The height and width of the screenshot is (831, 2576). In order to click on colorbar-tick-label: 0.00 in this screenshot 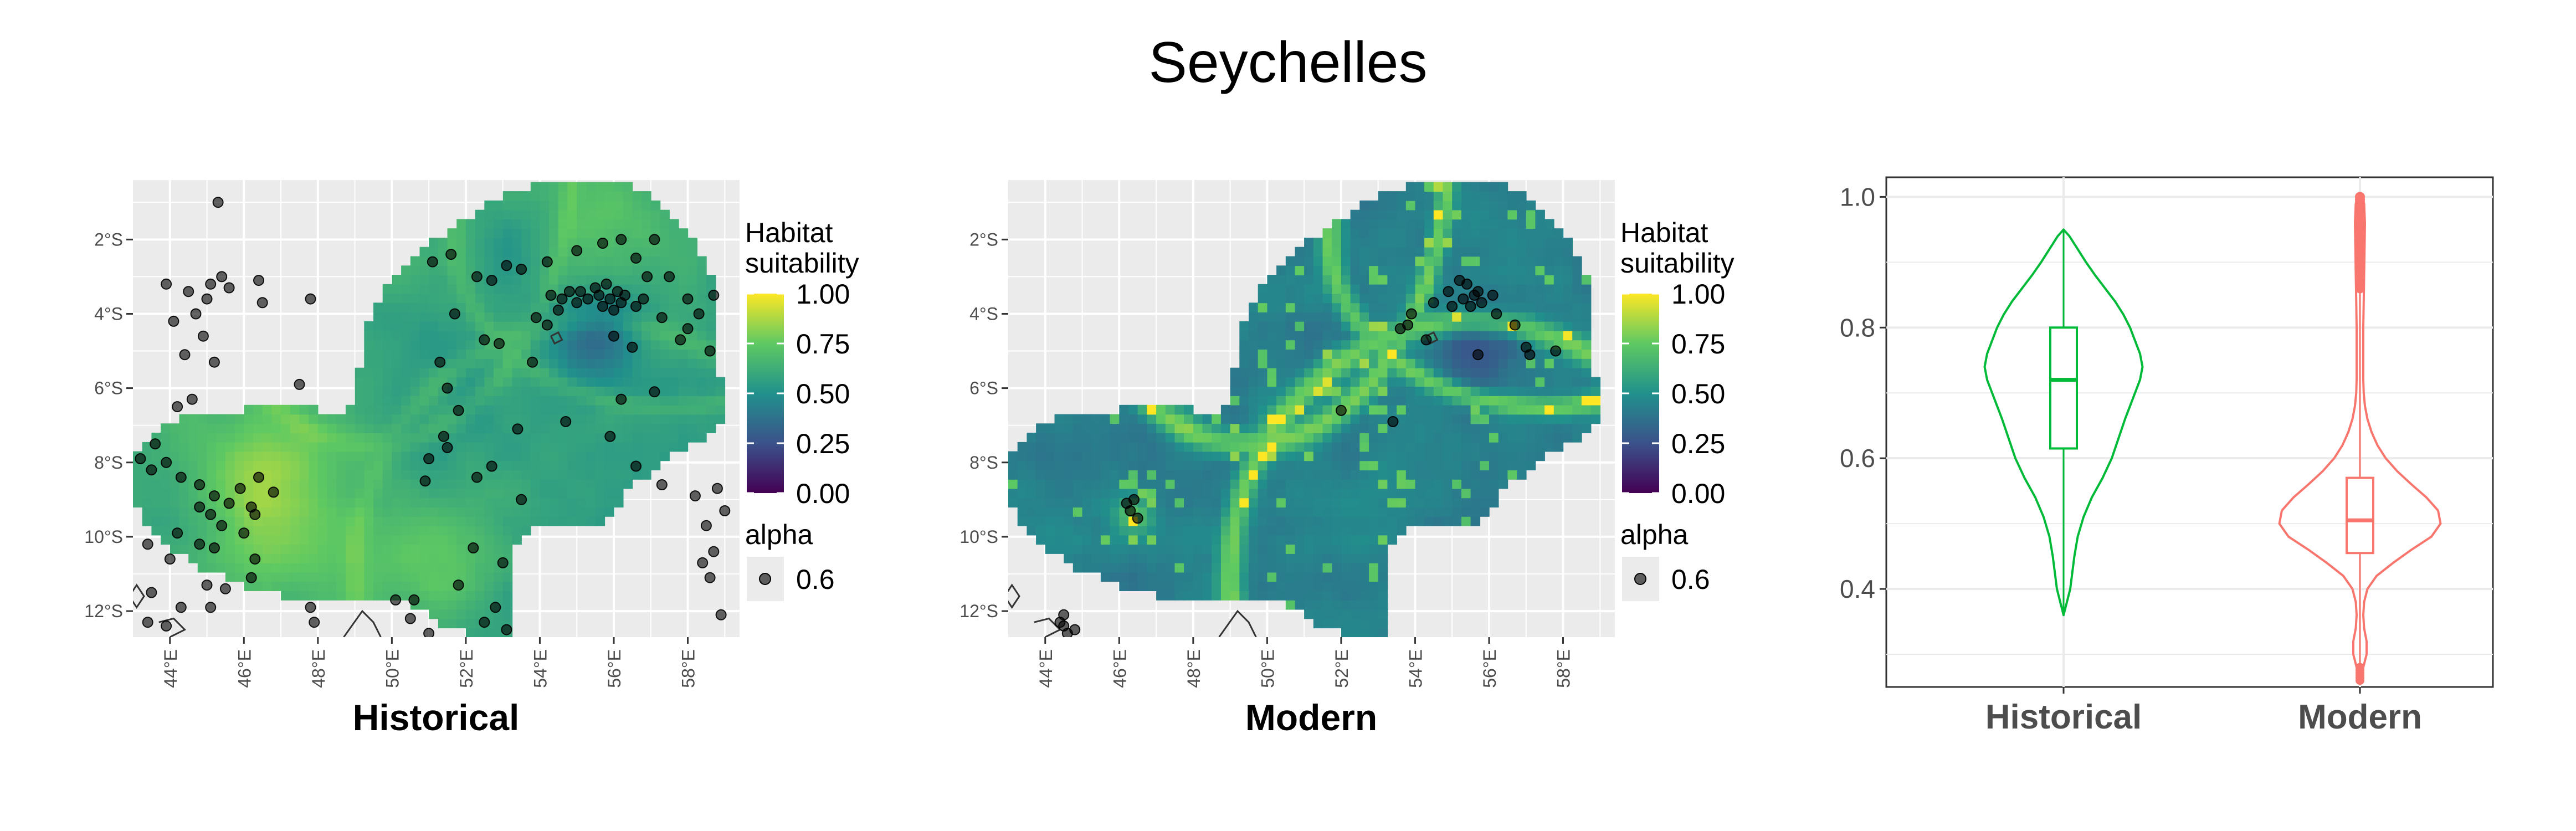, I will do `click(823, 493)`.